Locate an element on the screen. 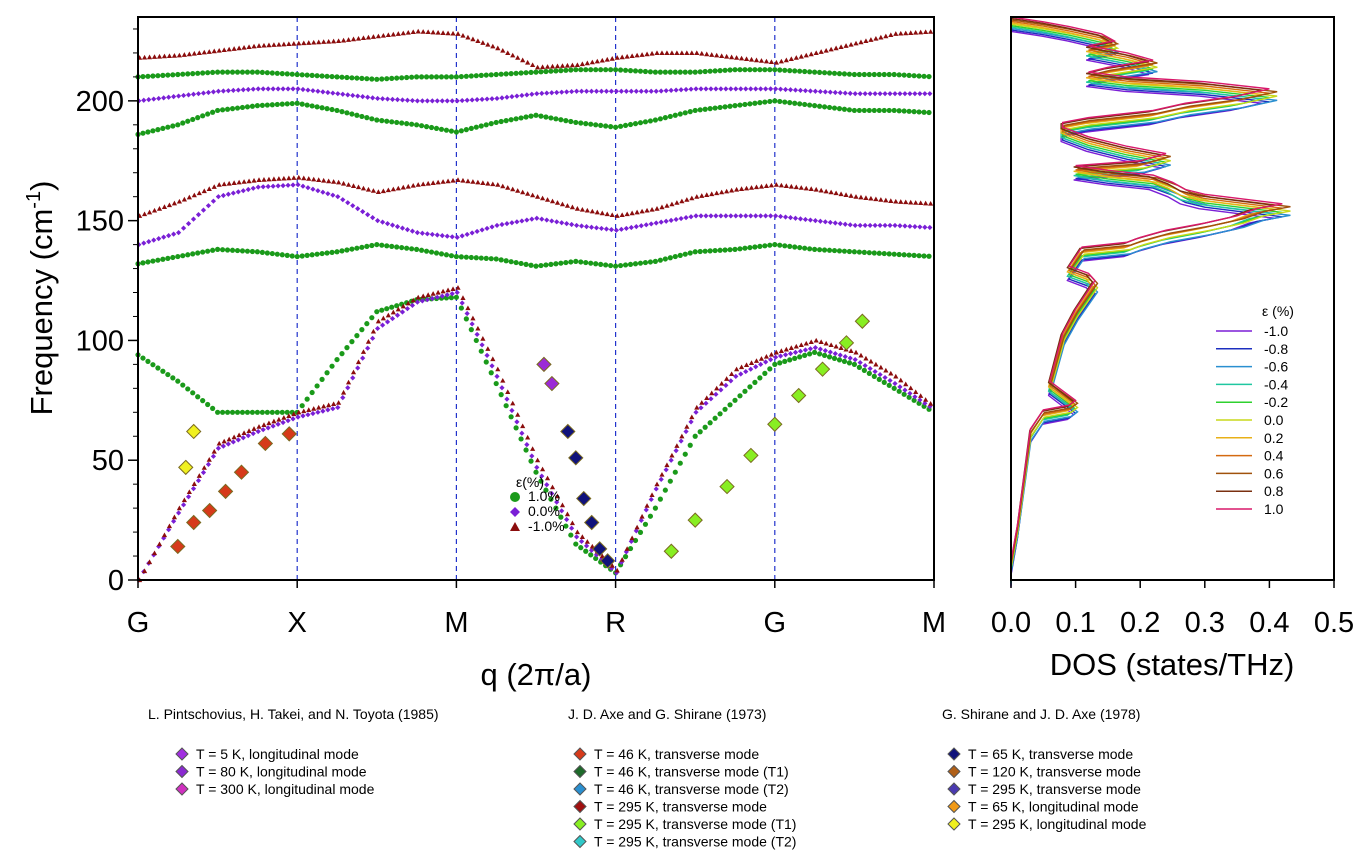 This screenshot has width=1367, height=862. legend-label: -1.0% is located at coordinates (546, 526).